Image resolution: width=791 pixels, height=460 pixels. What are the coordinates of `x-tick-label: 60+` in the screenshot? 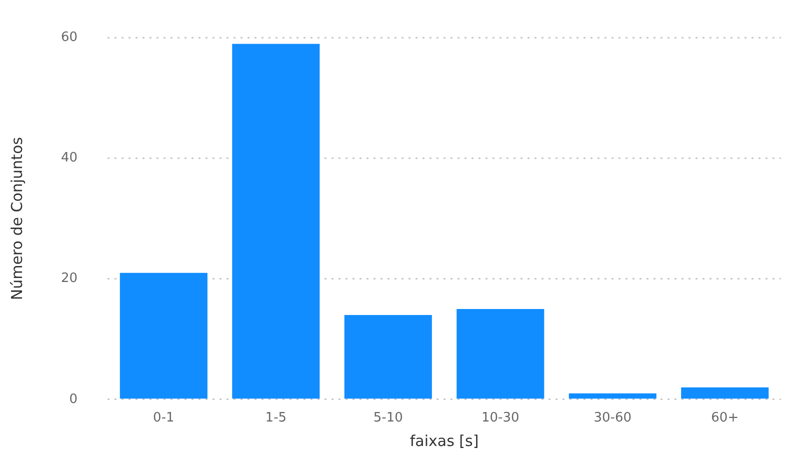 It's located at (725, 418).